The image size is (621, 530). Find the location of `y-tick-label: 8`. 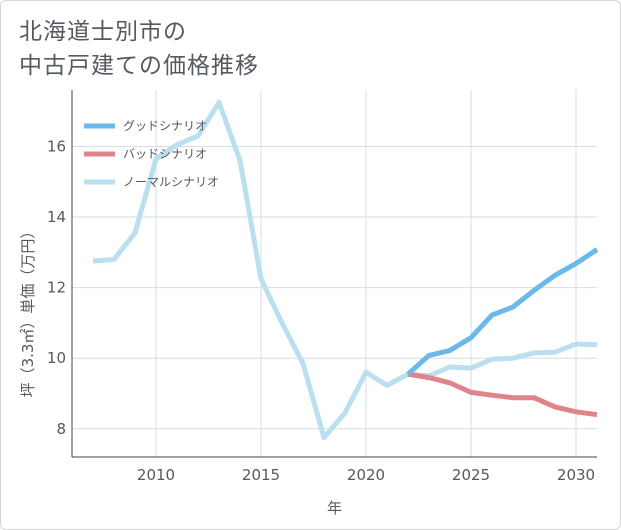

y-tick-label: 8 is located at coordinates (61, 429).